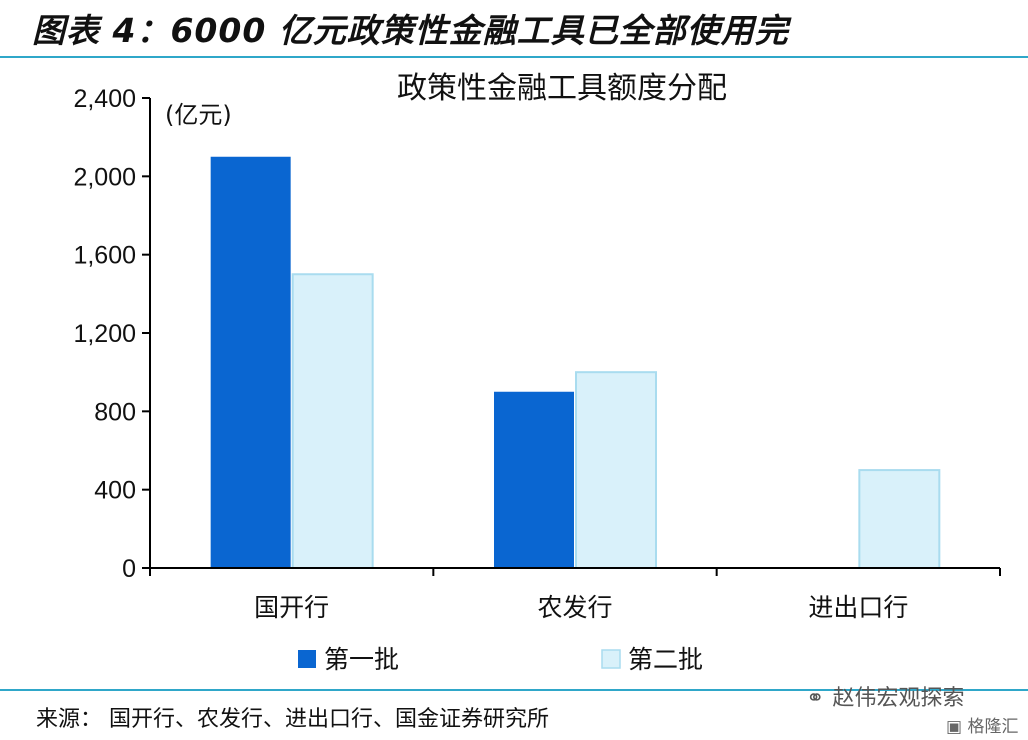 Image resolution: width=1028 pixels, height=740 pixels. Describe the element at coordinates (104, 334) in the screenshot. I see `y-tick-label: 1,200` at that location.